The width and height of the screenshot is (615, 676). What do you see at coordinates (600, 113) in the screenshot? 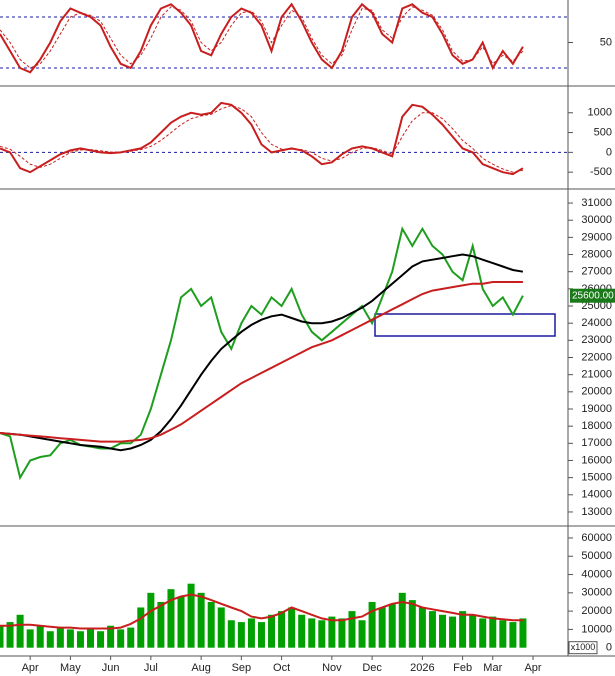
I see `y-tick-label: 1000` at bounding box center [600, 113].